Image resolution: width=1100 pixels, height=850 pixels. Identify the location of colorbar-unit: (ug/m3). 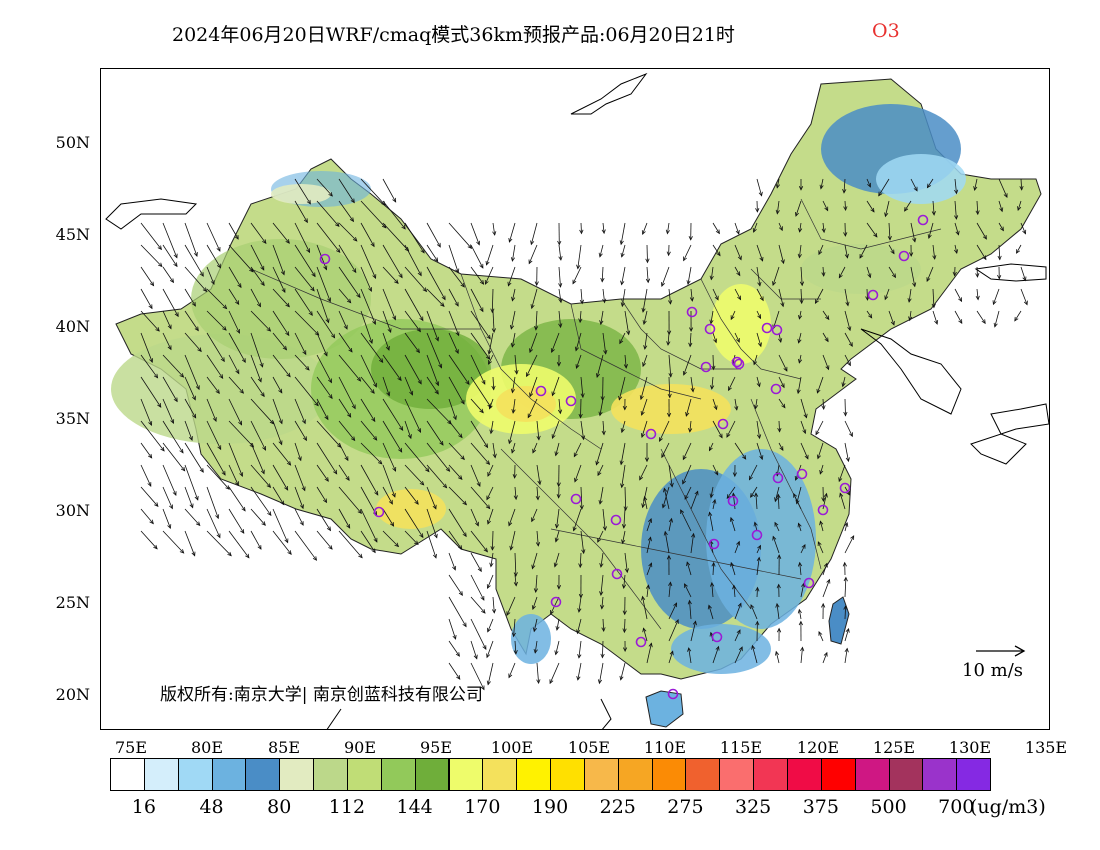
(1008, 807).